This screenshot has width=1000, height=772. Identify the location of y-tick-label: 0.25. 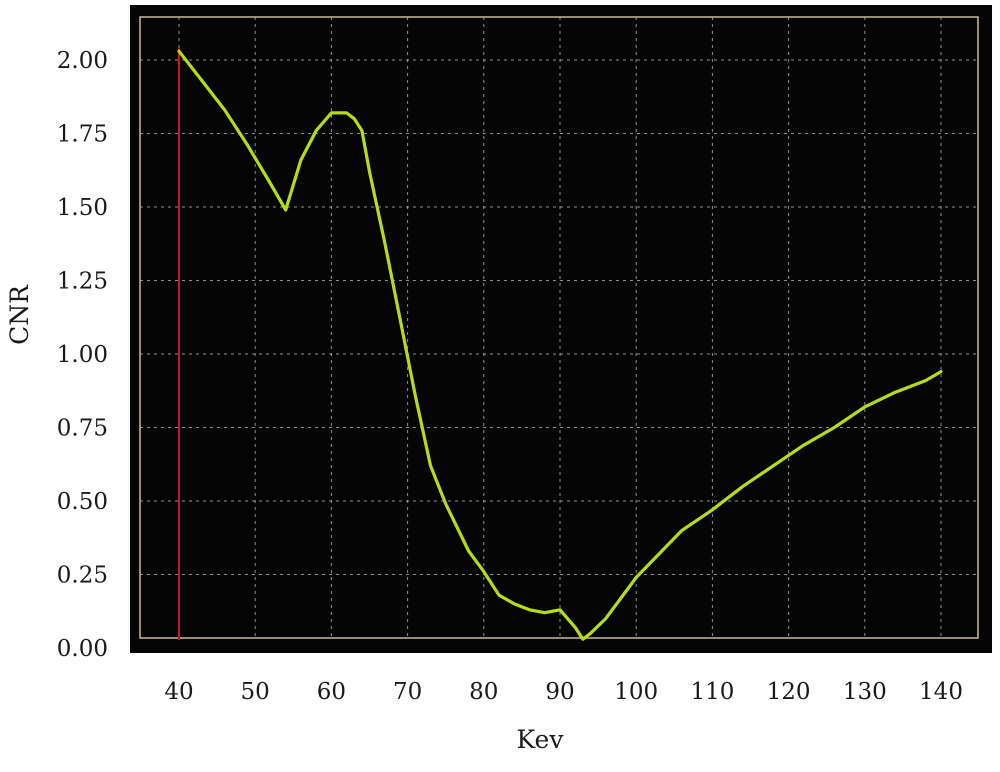
(82, 576).